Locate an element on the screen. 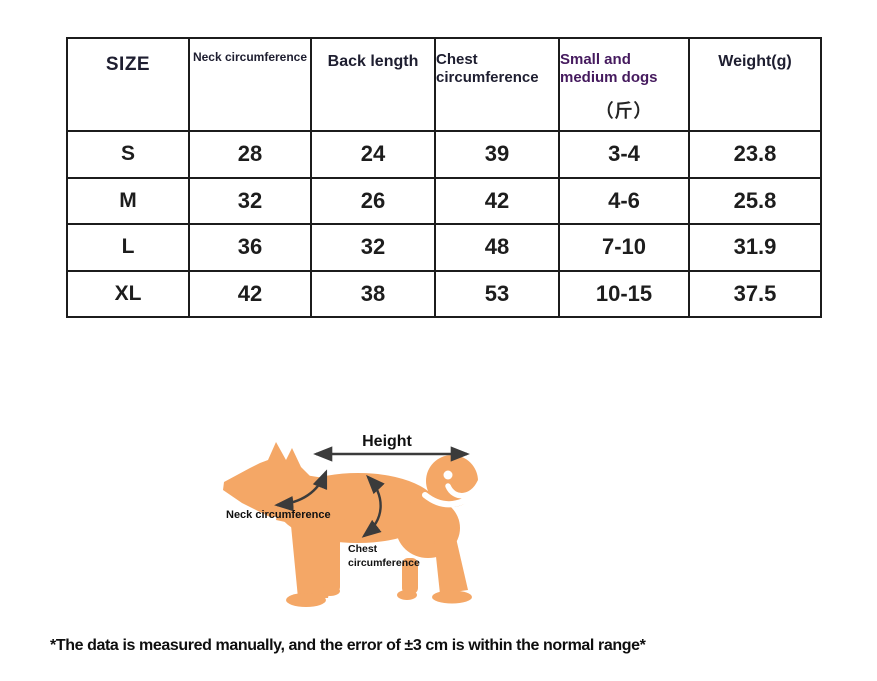 The width and height of the screenshot is (877, 681). row-label: S is located at coordinates (128, 154).